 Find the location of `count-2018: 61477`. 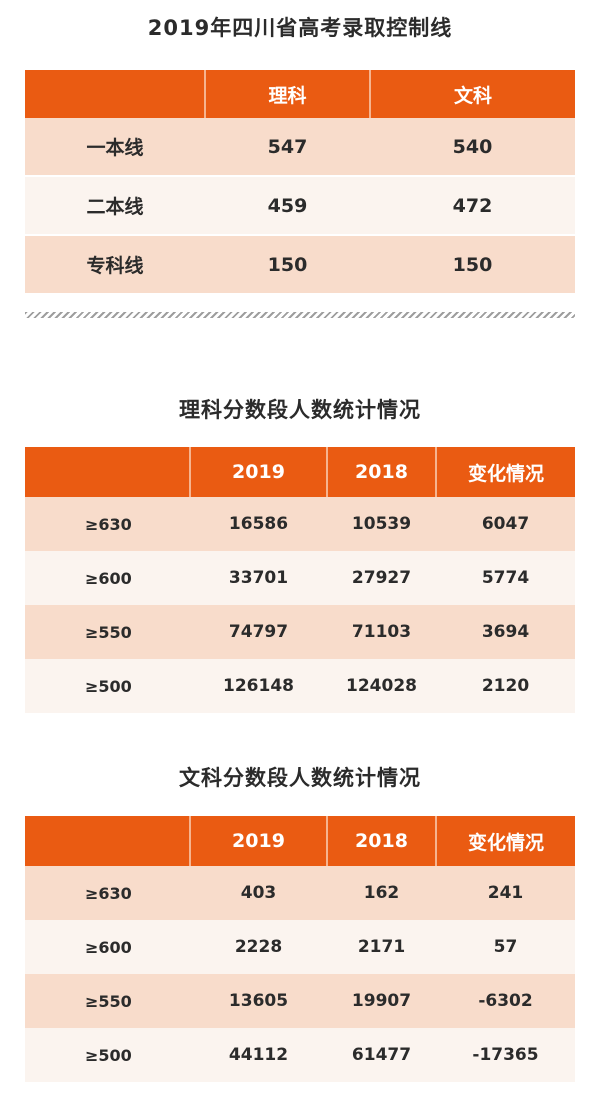

count-2018: 61477 is located at coordinates (381, 1055).